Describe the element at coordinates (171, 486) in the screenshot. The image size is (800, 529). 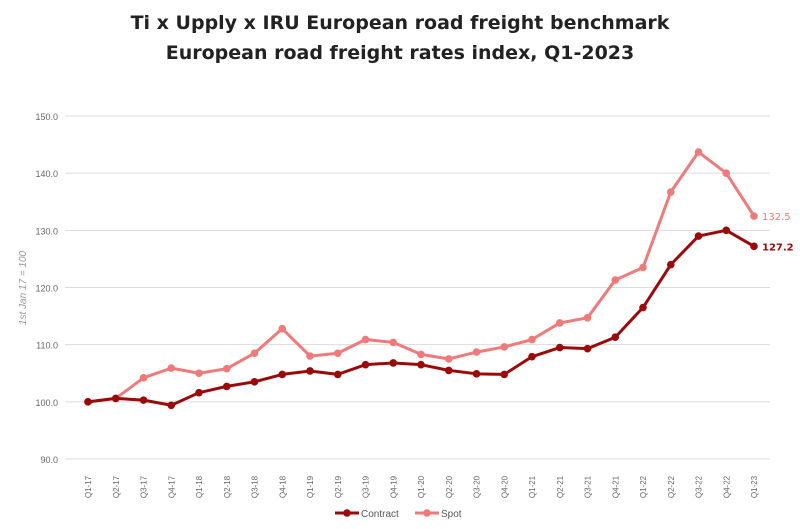
I see `x-tick-label: Q4-17` at that location.